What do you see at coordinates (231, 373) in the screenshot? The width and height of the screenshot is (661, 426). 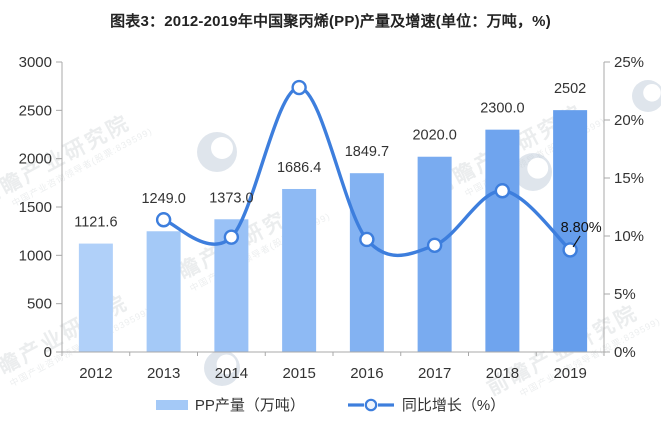 I see `x-tick-label-2014: 2014` at bounding box center [231, 373].